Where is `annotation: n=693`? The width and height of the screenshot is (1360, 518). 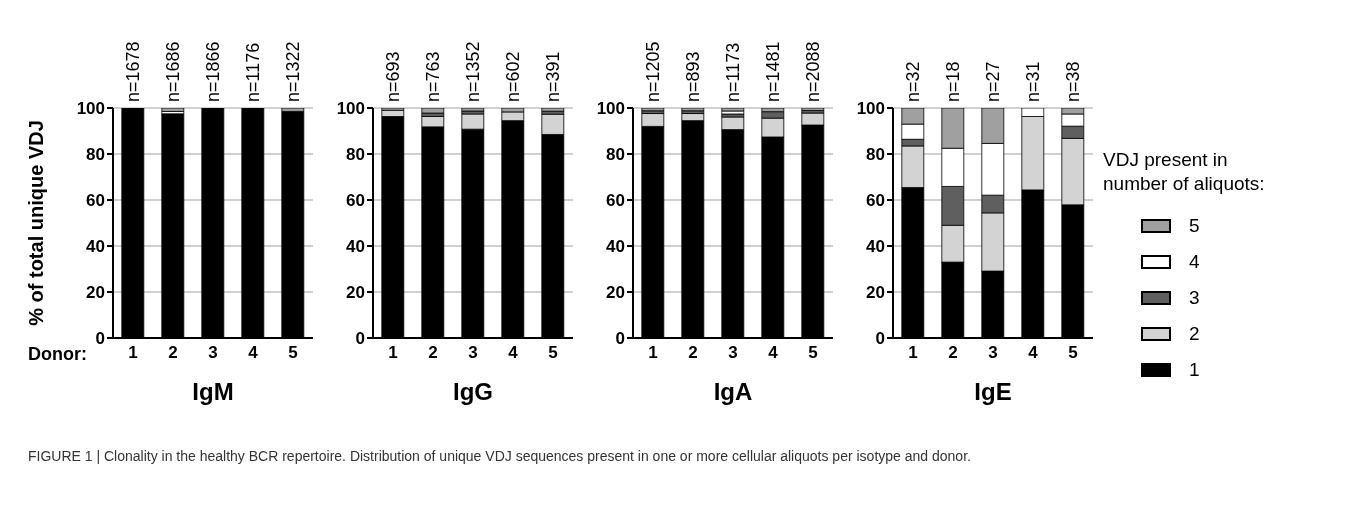
annotation: n=693 is located at coordinates (393, 76).